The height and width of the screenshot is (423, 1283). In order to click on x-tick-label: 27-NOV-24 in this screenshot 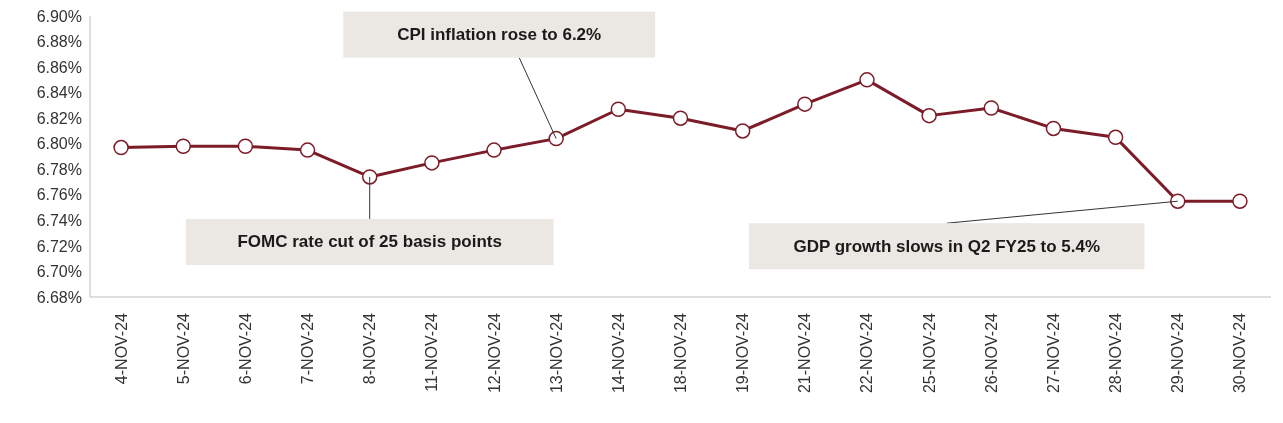, I will do `click(1053, 353)`.